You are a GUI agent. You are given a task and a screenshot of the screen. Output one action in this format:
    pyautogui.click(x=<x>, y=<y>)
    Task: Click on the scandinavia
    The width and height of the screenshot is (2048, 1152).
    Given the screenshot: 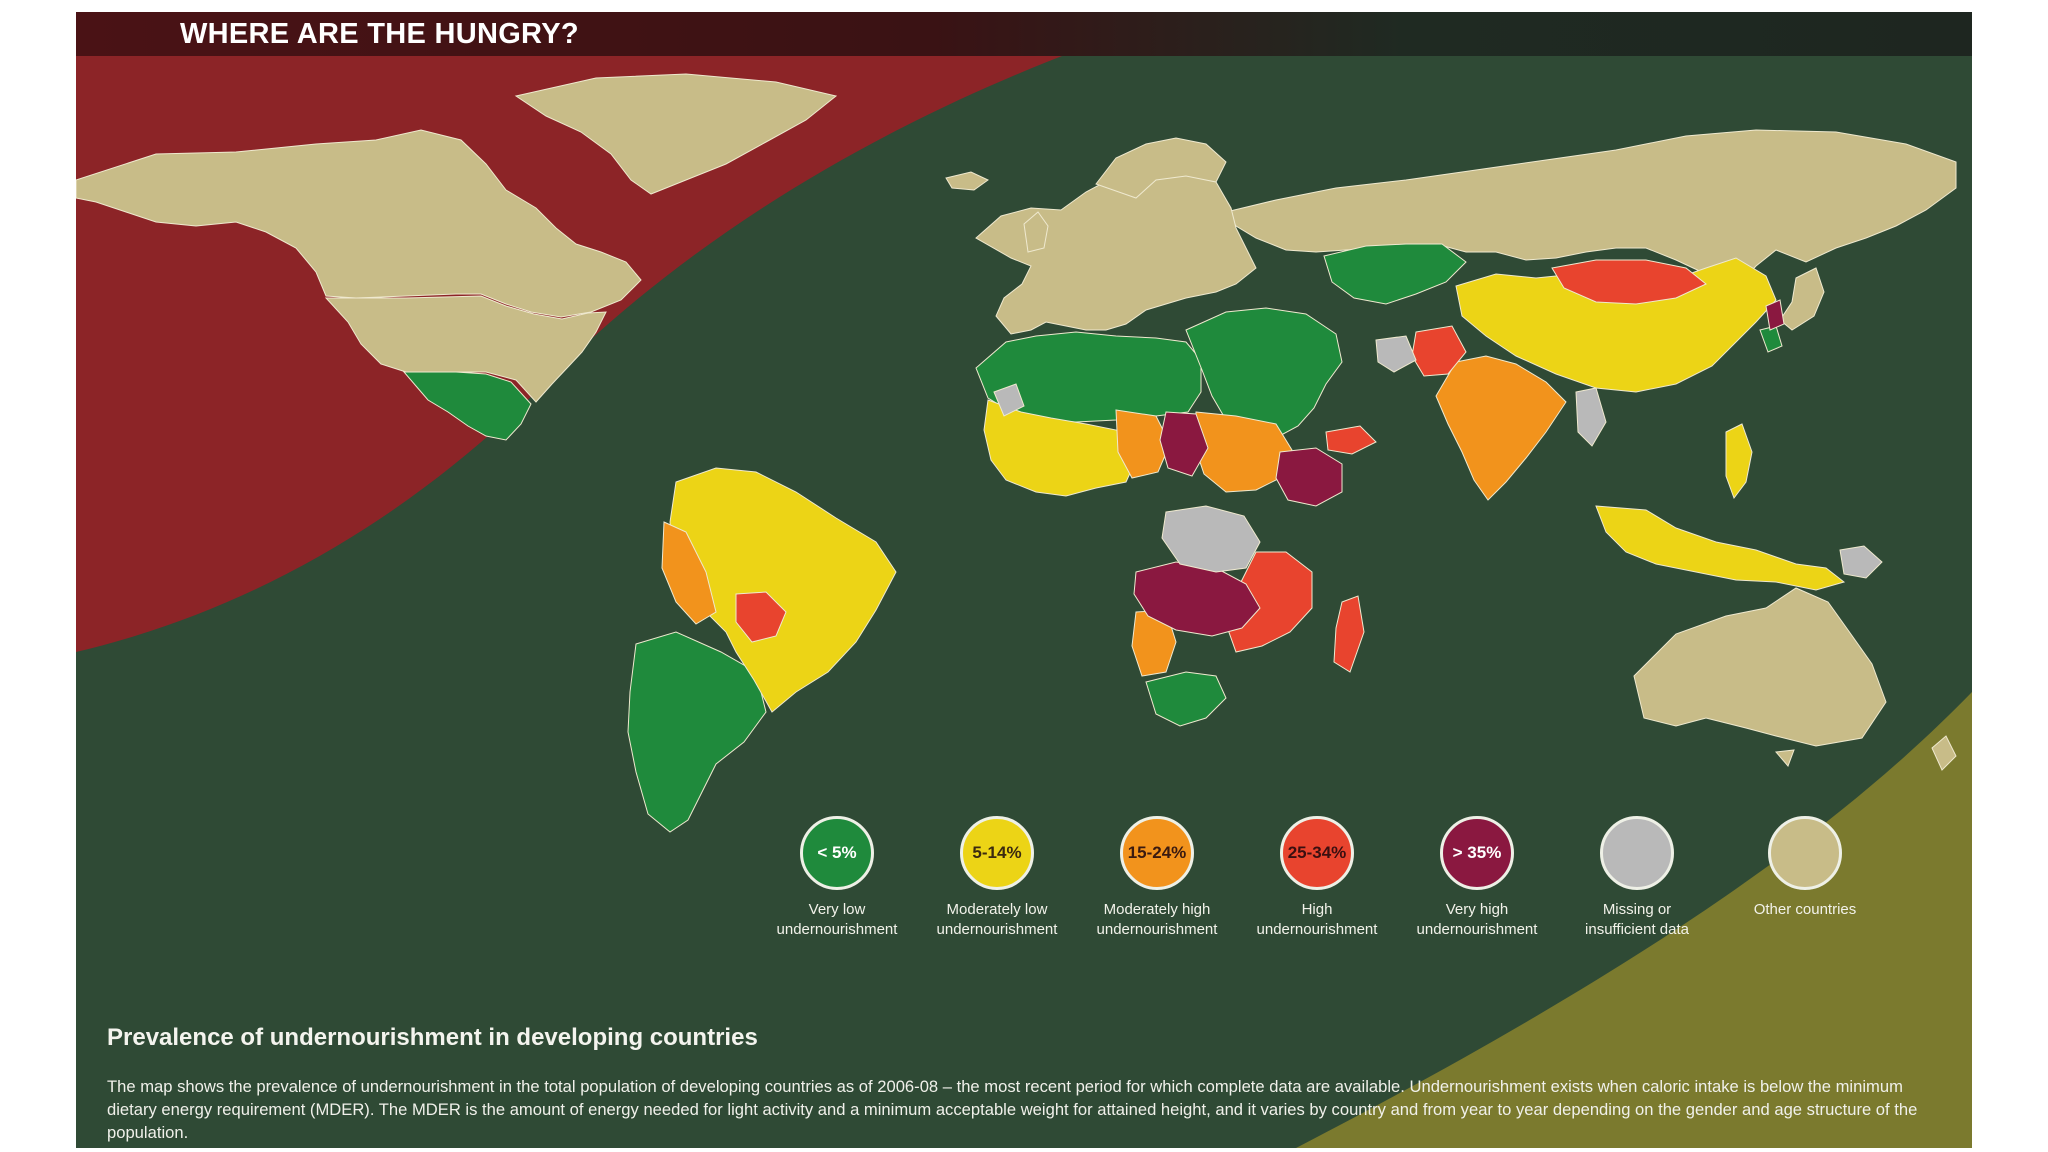 What is the action you would take?
    pyautogui.click(x=1161, y=168)
    